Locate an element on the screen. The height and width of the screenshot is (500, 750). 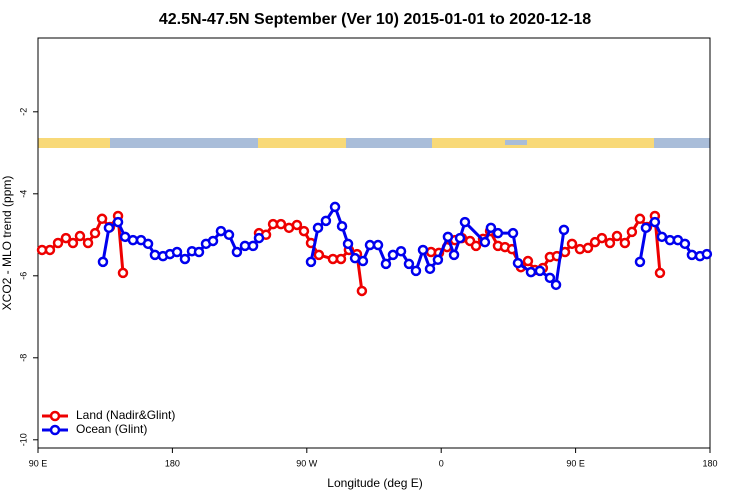
y-tick-label: -4 is located at coordinates (23, 194).